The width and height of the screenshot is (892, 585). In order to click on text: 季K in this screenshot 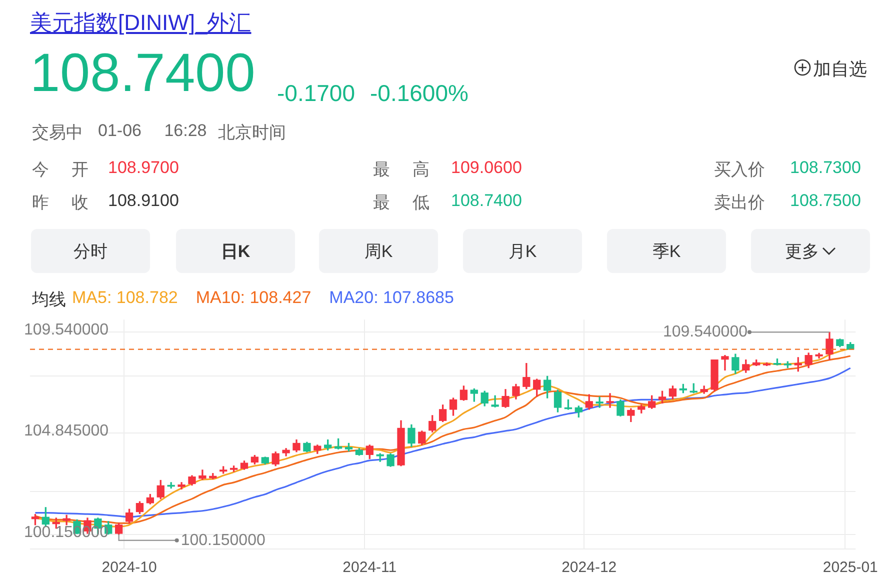, I will do `click(666, 251)`.